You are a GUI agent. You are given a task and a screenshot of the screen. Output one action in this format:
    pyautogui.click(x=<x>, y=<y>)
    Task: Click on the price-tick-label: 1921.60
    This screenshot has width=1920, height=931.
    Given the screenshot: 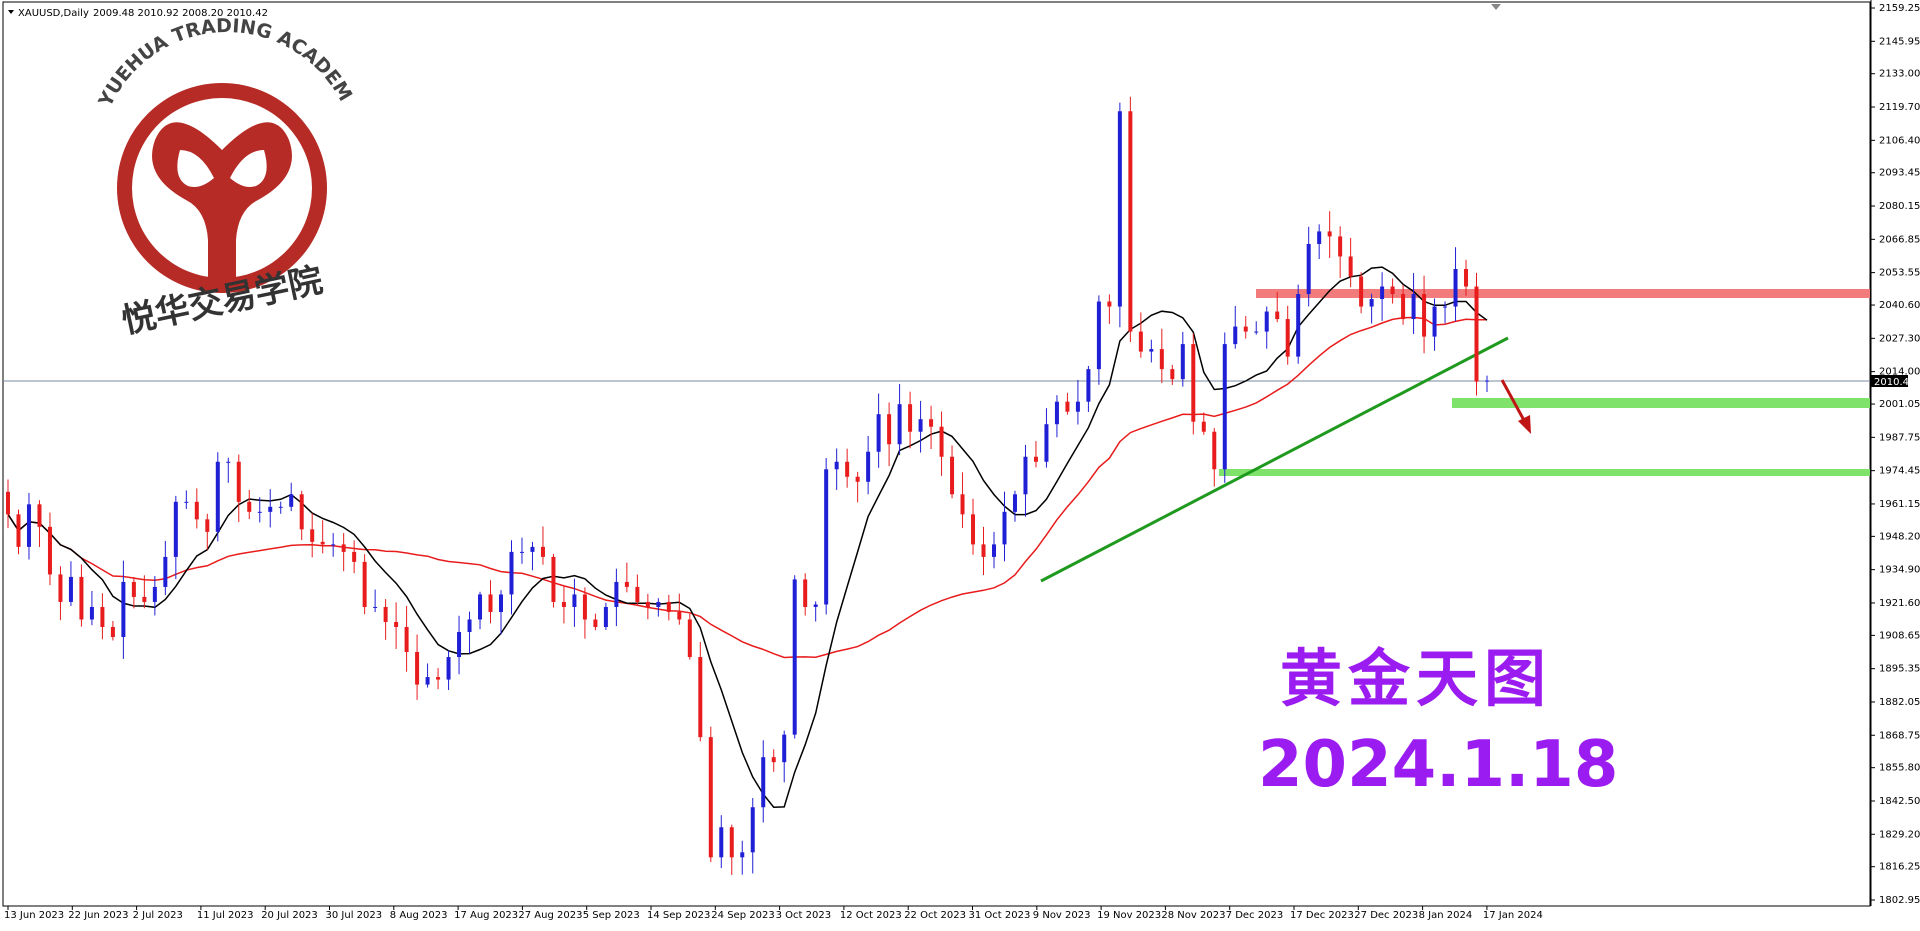 What is the action you would take?
    pyautogui.click(x=1899, y=603)
    